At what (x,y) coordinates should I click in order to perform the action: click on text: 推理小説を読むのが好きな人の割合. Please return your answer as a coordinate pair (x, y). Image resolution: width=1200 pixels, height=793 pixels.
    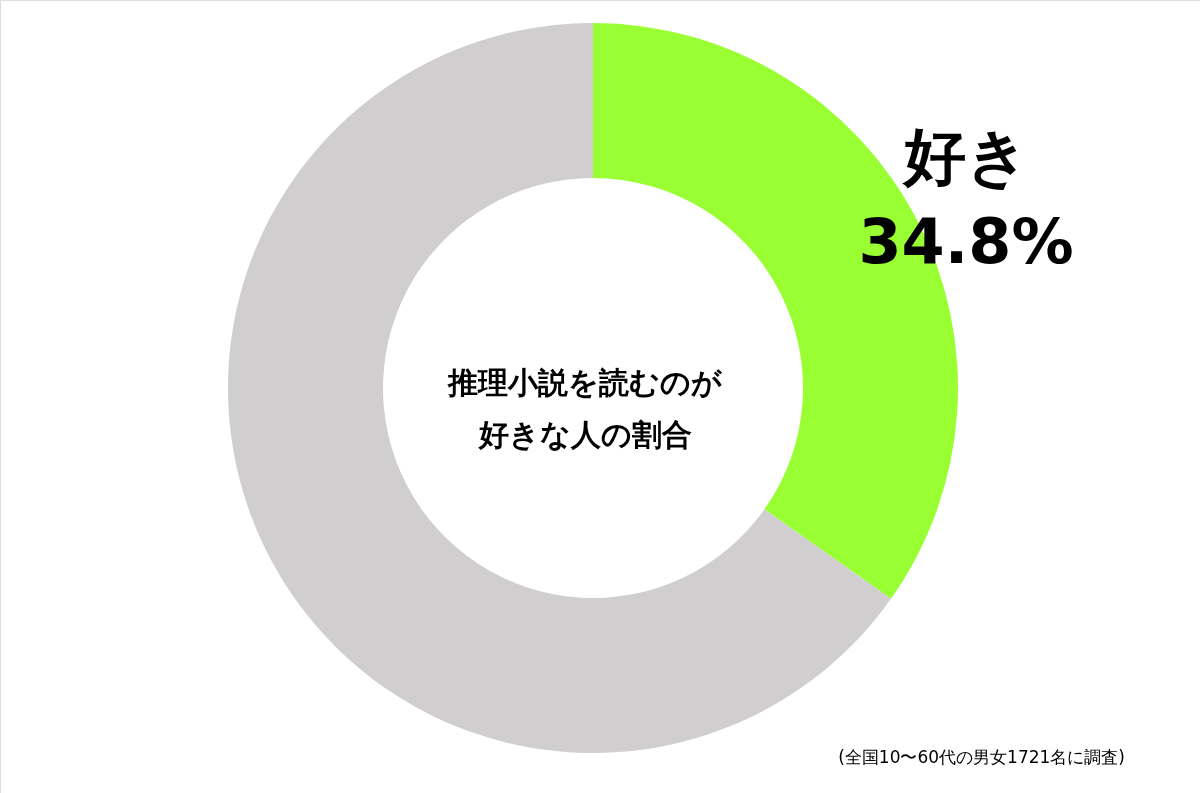
    Looking at the image, I should click on (585, 408).